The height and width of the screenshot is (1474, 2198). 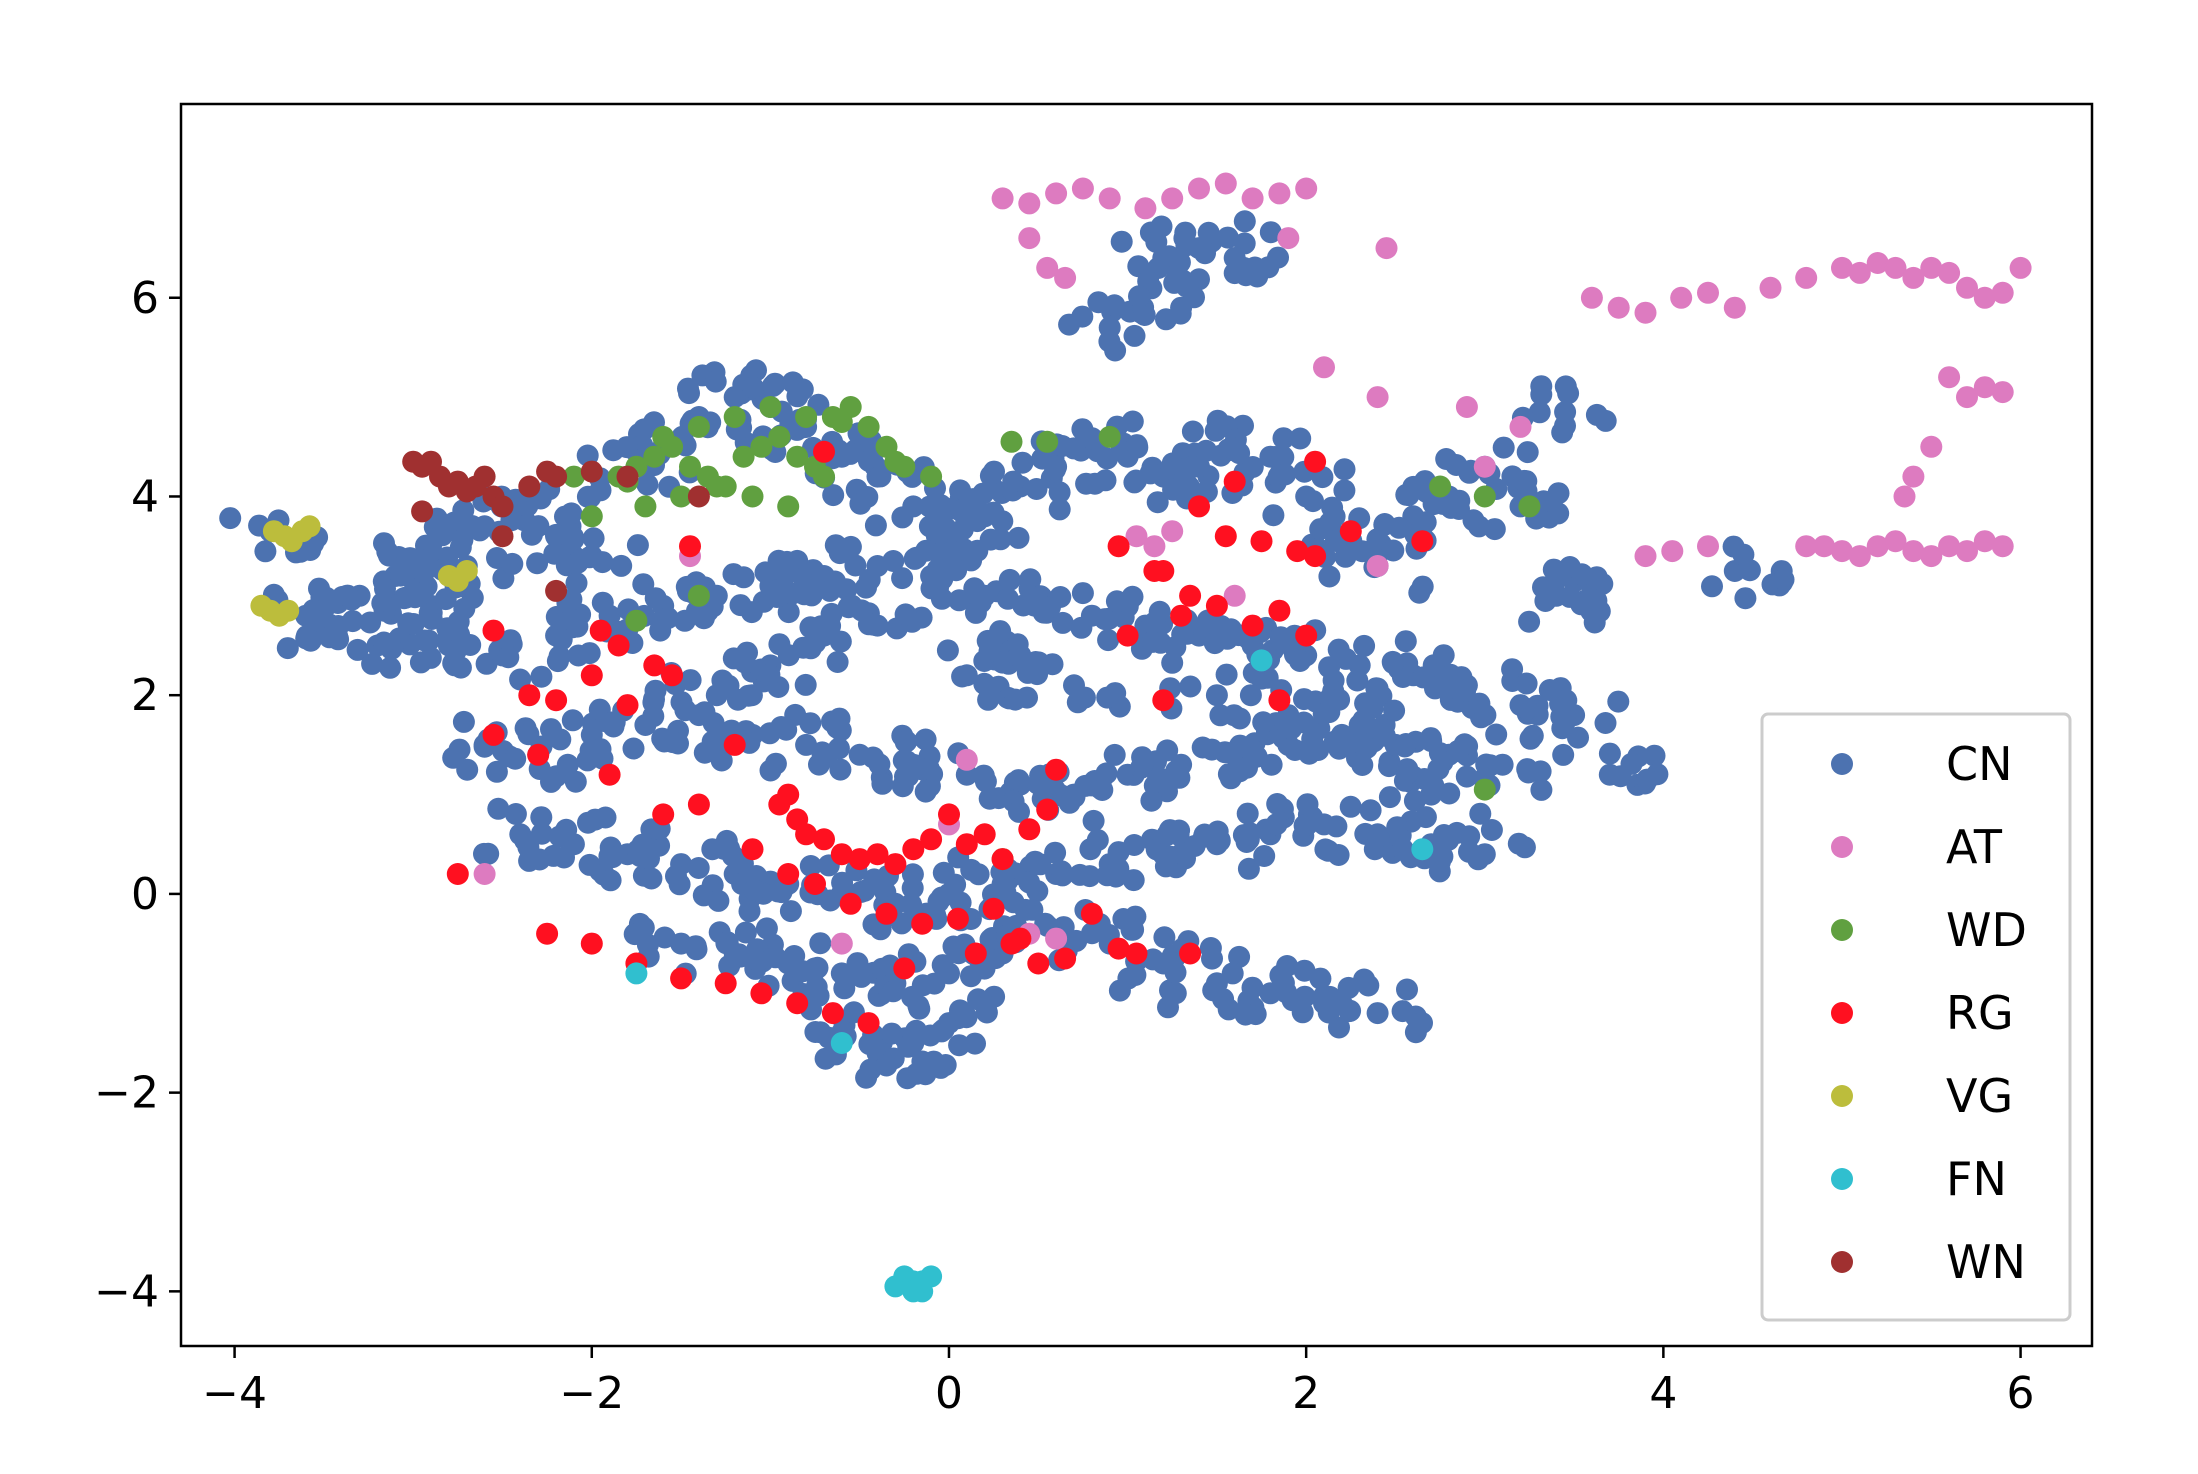 I want to click on point-wn, so click(x=591, y=471).